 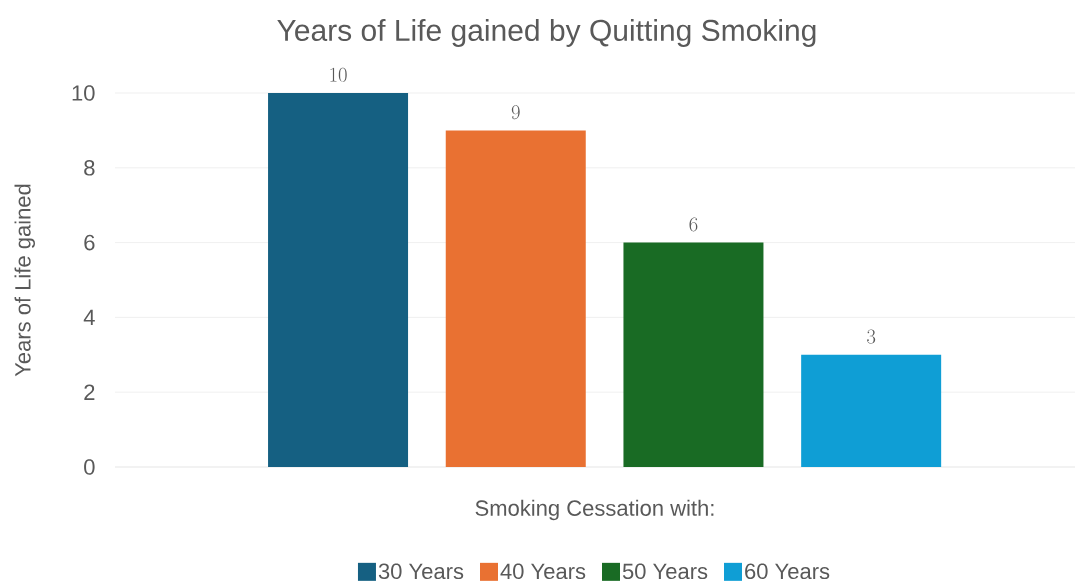 I want to click on y-tick-label: 8, so click(x=89, y=168).